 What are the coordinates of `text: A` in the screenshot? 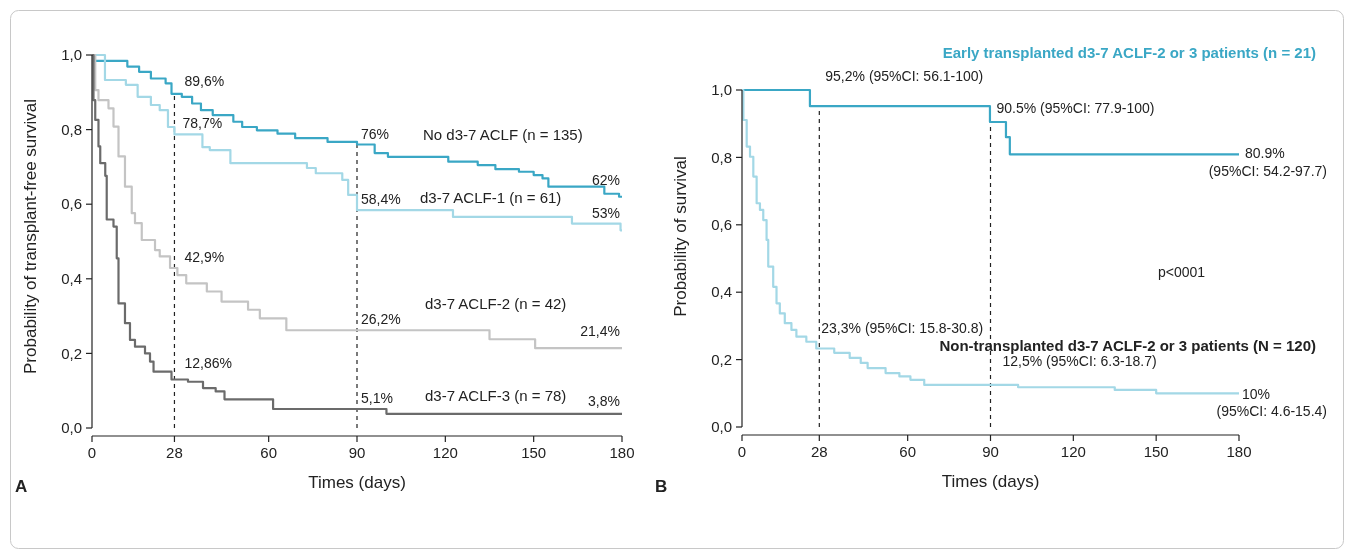 It's located at (21, 486).